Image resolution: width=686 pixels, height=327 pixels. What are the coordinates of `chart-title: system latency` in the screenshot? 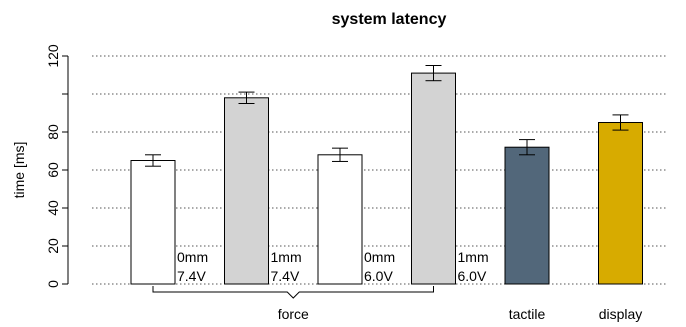 It's located at (389, 19).